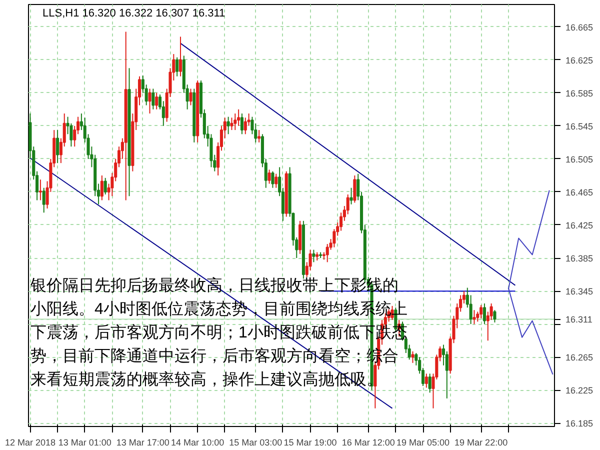 This screenshot has width=600, height=450. I want to click on y-tick-label: 16.225, so click(580, 391).